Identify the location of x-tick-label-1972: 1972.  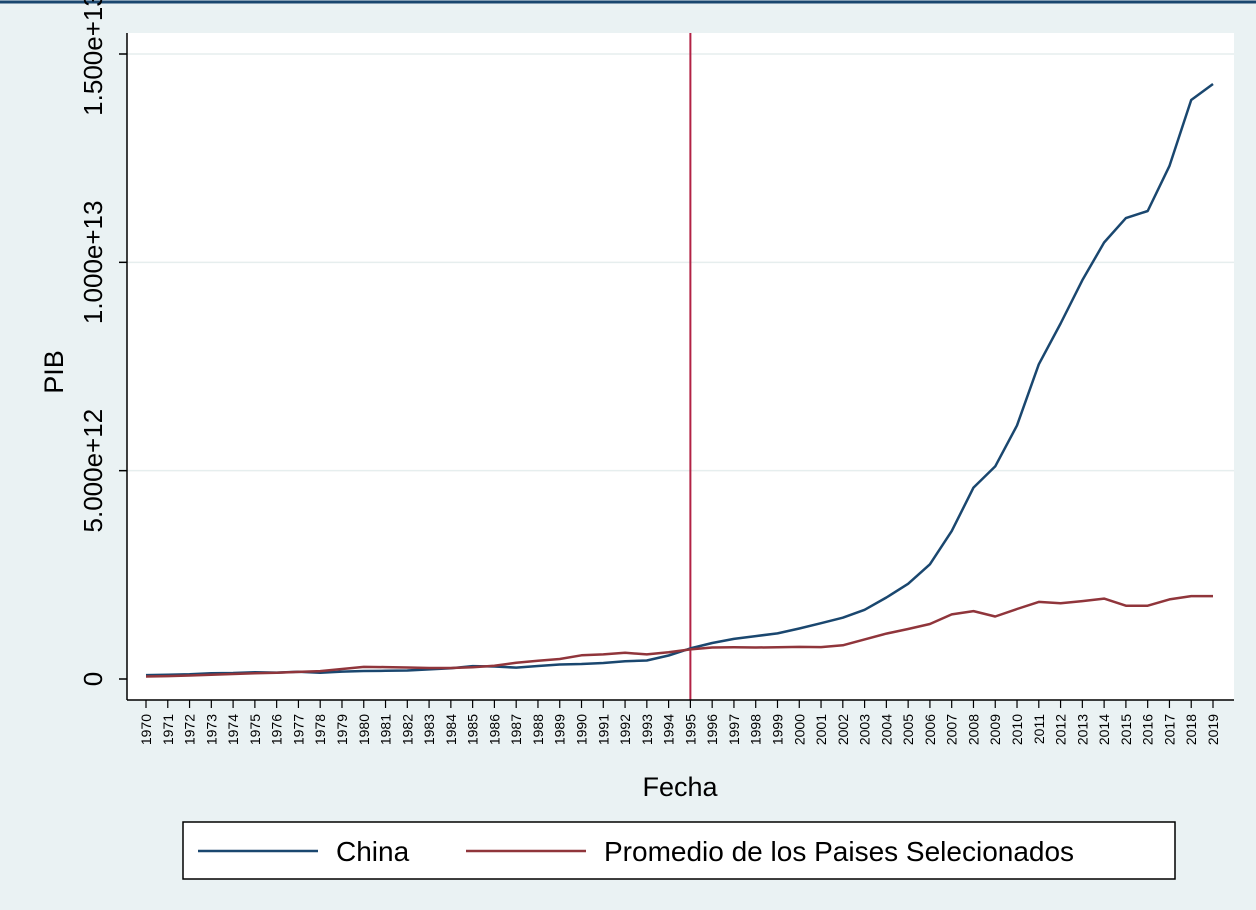
(190, 729).